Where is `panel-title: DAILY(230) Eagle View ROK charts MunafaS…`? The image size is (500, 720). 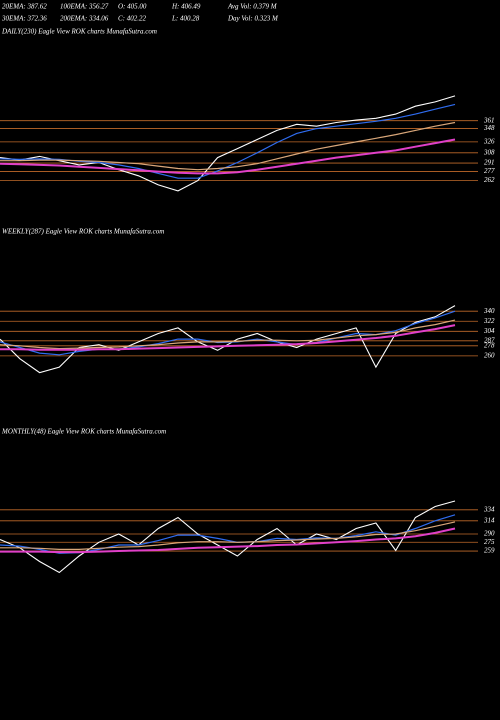
panel-title: DAILY(230) Eagle View ROK charts MunafaS… is located at coordinates (79, 32).